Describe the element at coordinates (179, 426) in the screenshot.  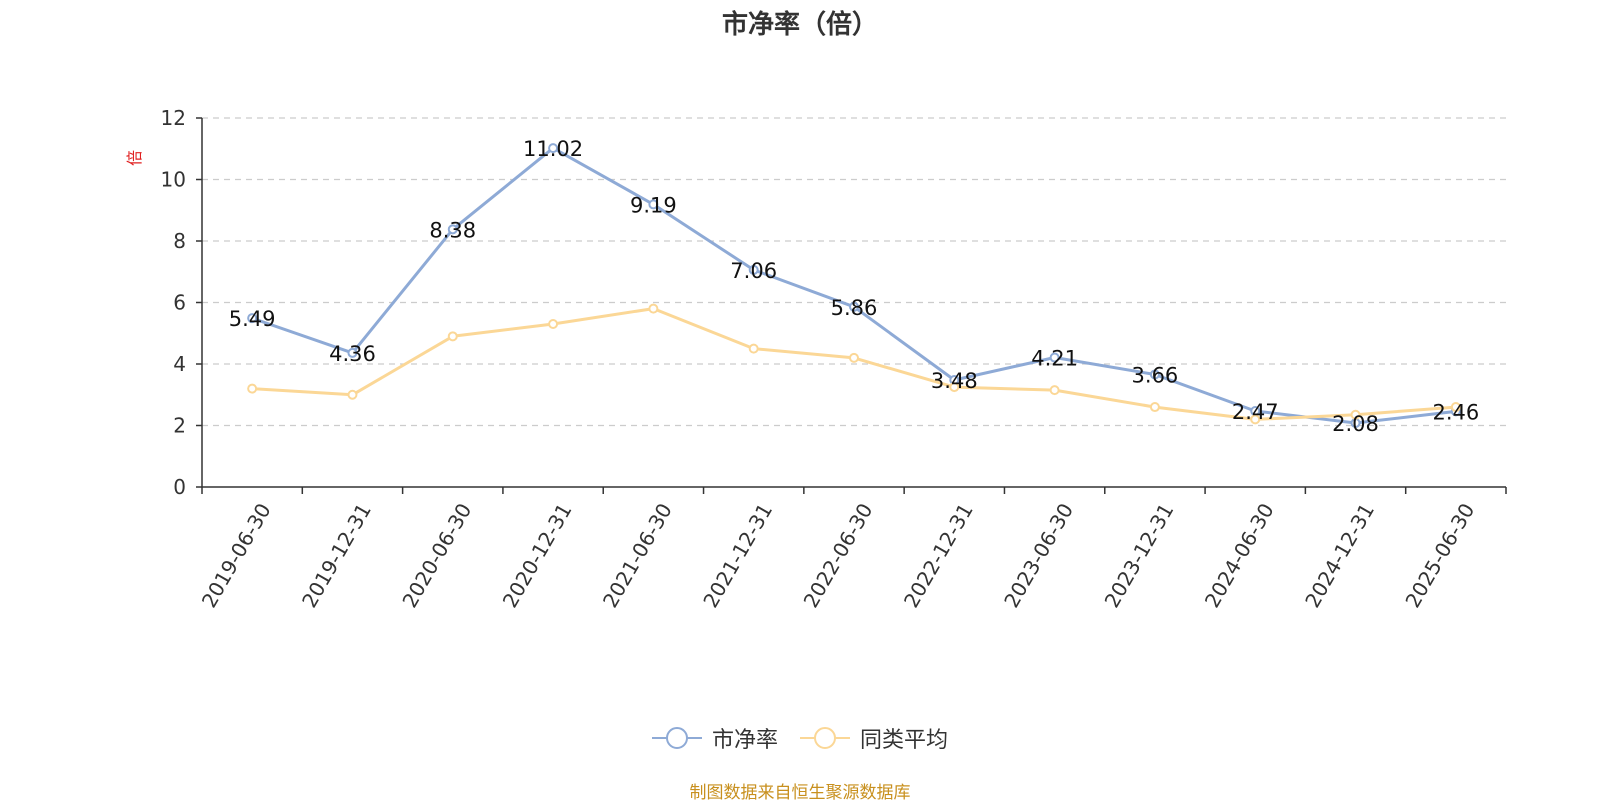
I see `y-tick-label: 2` at that location.